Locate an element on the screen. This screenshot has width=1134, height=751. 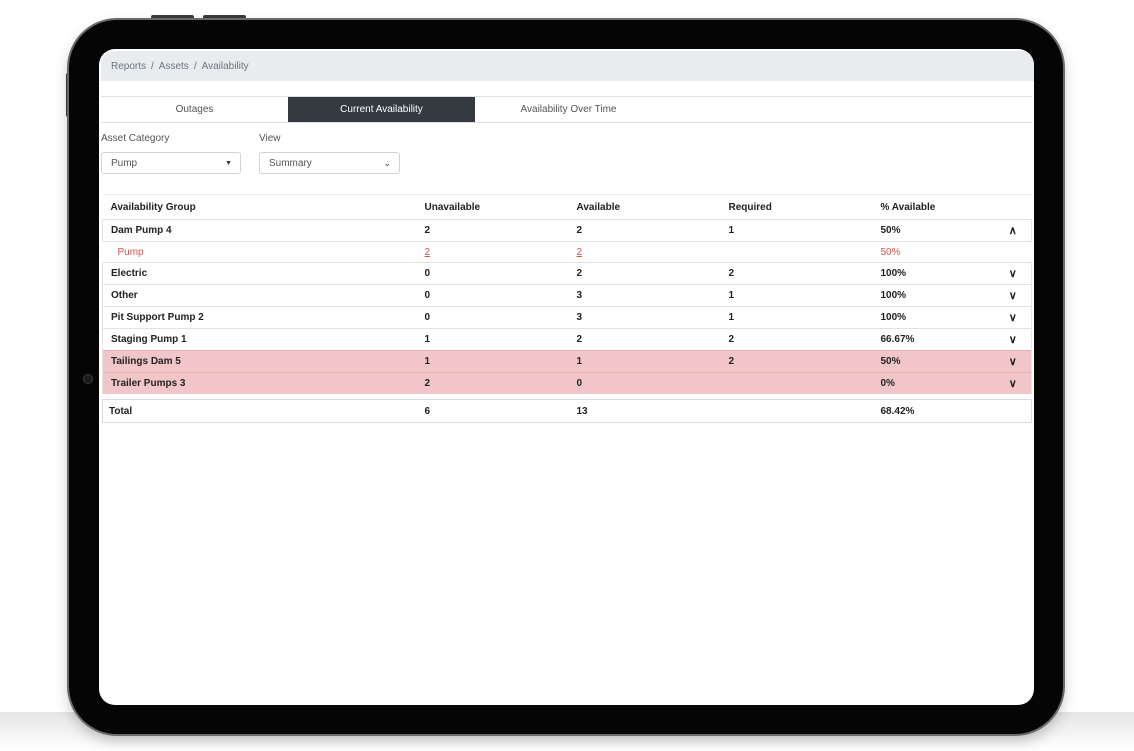
view-value: Summary is located at coordinates (290, 163).